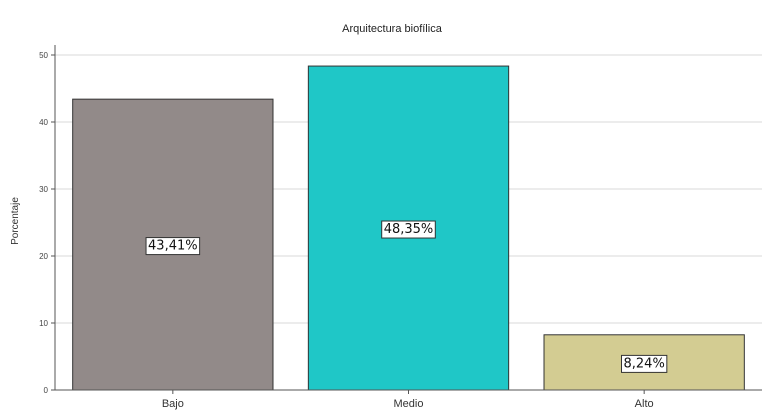 Image resolution: width=762 pixels, height=411 pixels. I want to click on data-label: 8,24%, so click(644, 363).